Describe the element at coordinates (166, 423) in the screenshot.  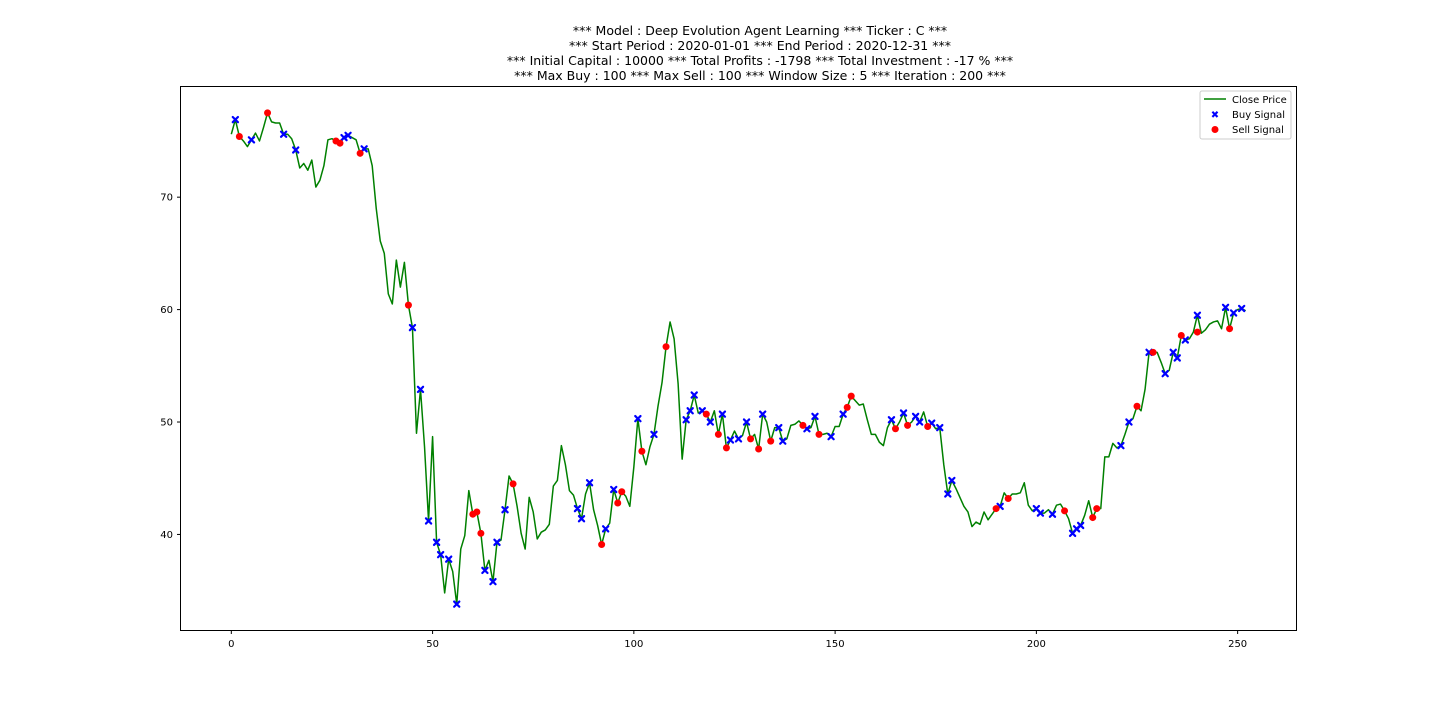
I see `y-tick-label: 50` at that location.